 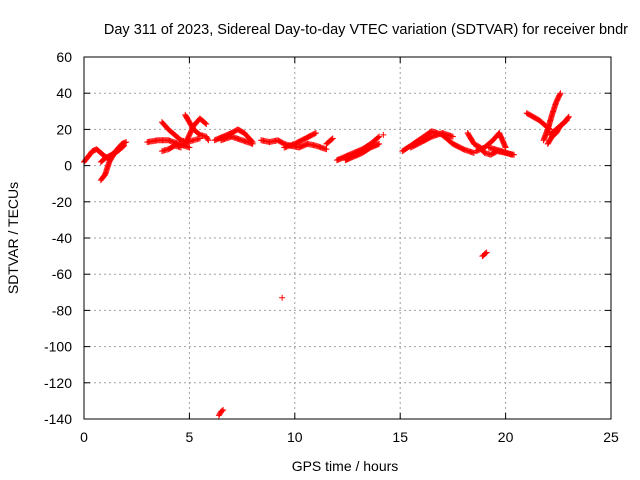 I want to click on x-tick-label: 15, so click(x=400, y=437).